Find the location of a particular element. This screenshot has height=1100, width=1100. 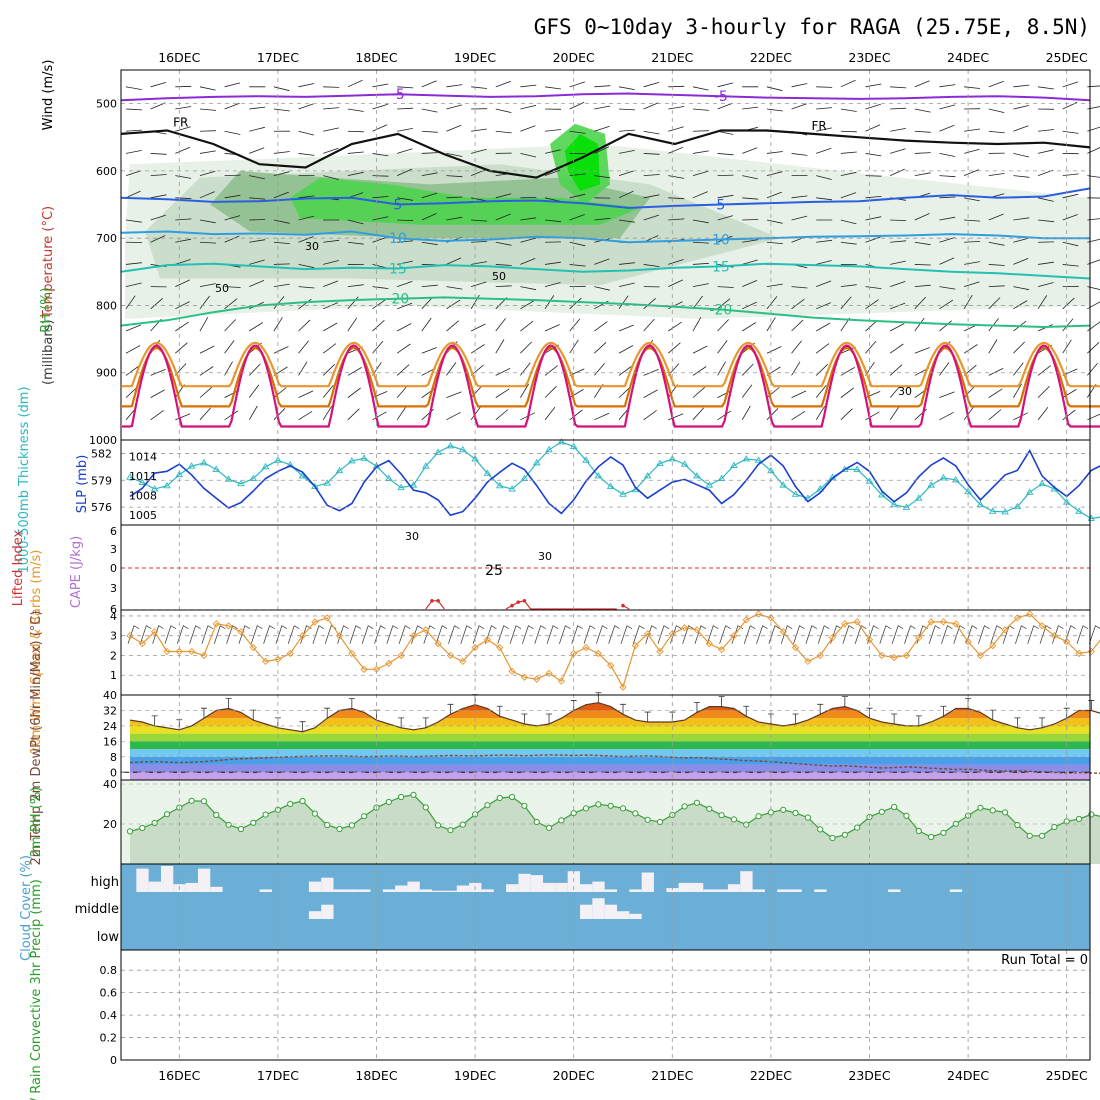

precip-tick-label: 0.8 is located at coordinates (109, 970).